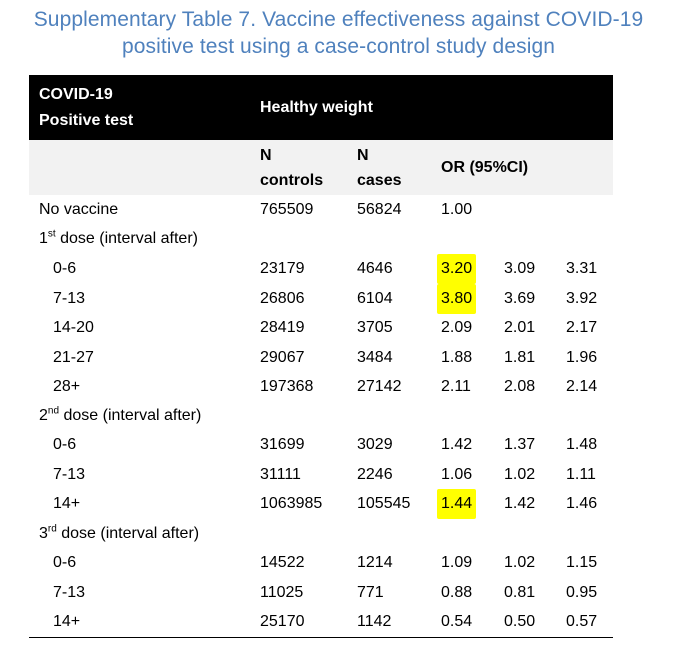 Image resolution: width=677 pixels, height=656 pixels. I want to click on highlighted-or-value: 3.20, so click(457, 268).